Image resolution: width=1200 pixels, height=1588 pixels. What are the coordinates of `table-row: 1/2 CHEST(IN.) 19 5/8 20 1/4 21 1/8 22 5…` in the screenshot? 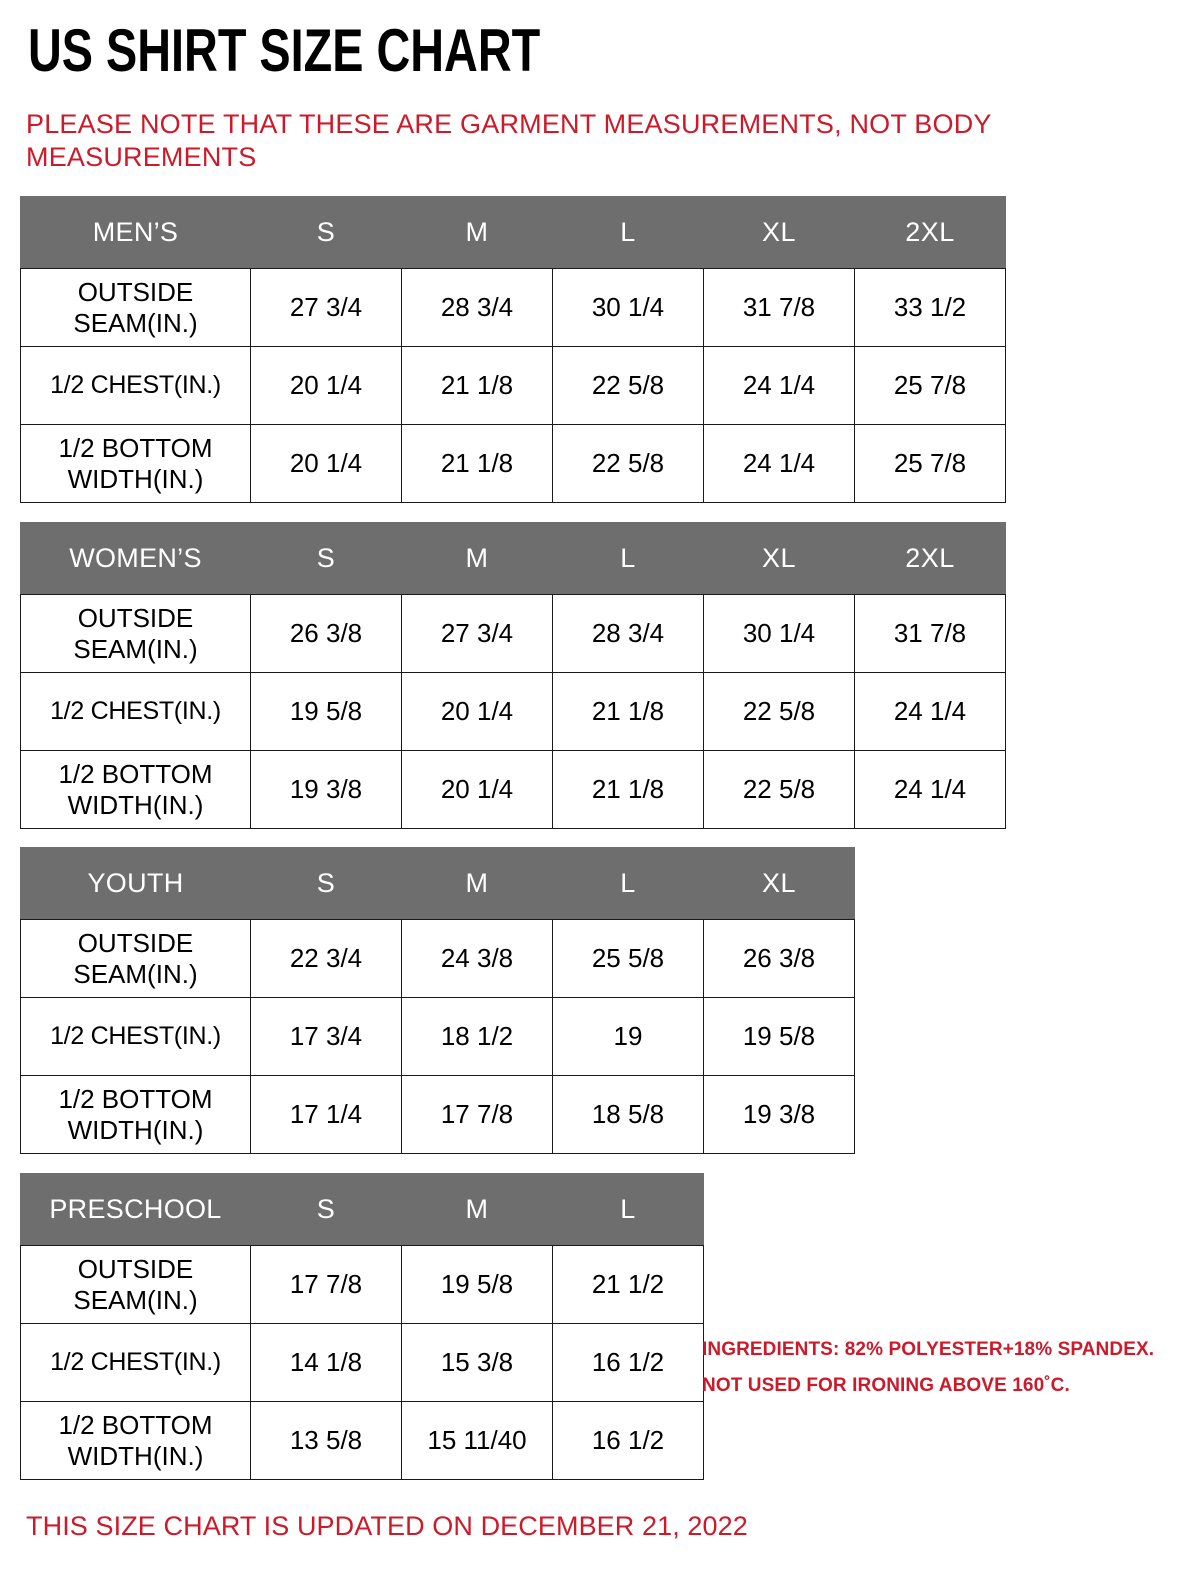 It's located at (513, 711).